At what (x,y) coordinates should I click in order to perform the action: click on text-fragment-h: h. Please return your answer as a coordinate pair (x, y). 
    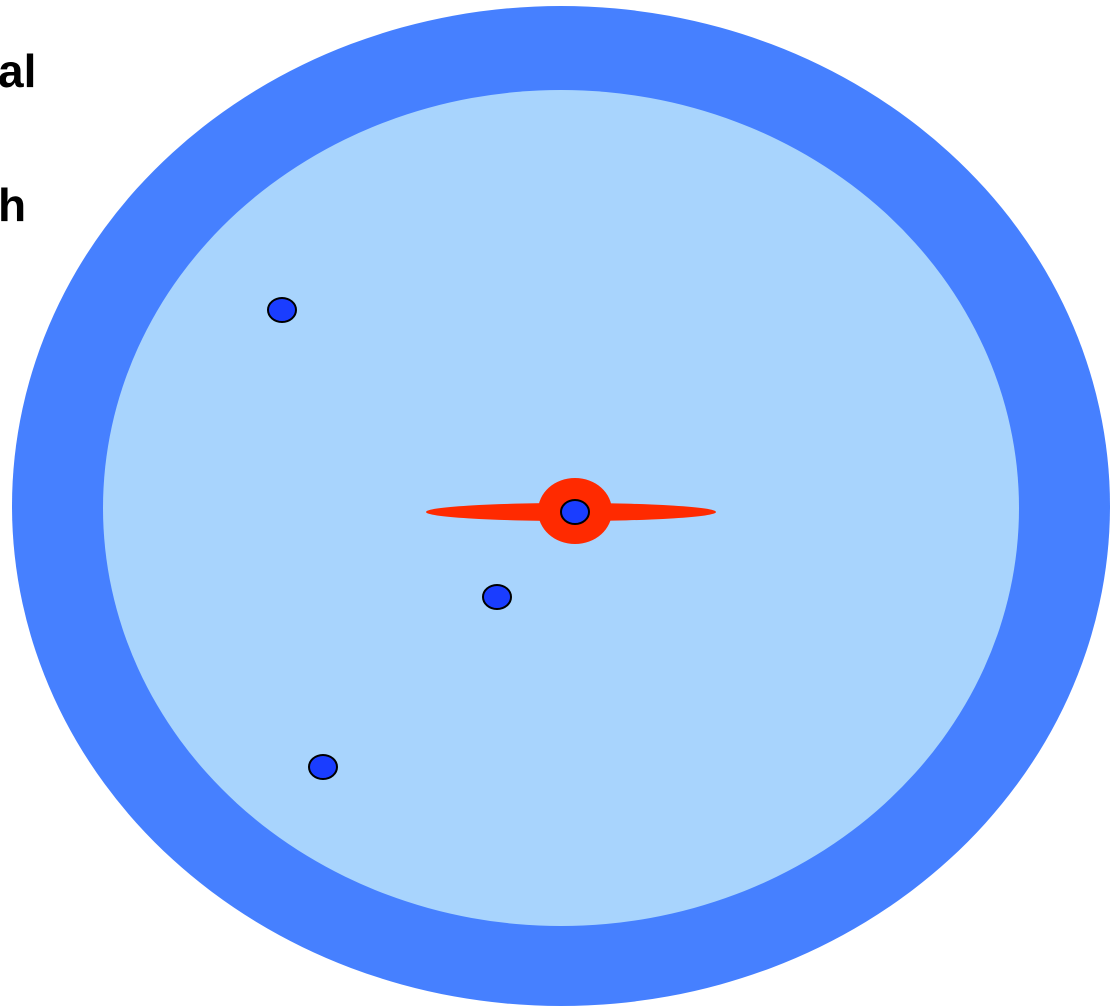
    Looking at the image, I should click on (13, 205).